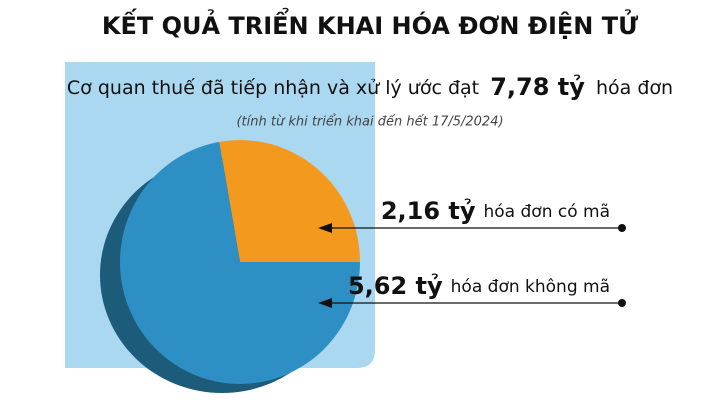  Describe the element at coordinates (289, 200) in the screenshot. I see `pie-slice` at that location.